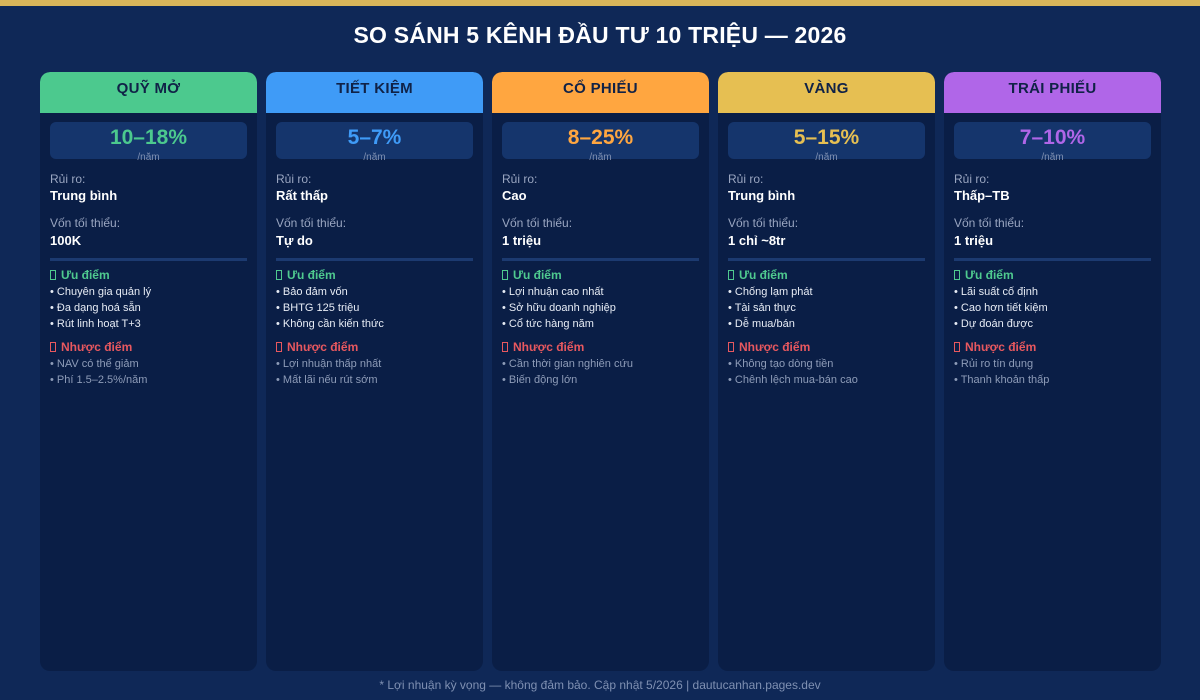 This screenshot has width=1200, height=700. What do you see at coordinates (559, 308) in the screenshot?
I see `list-item: • Sở hữu doanh nghiệp` at bounding box center [559, 308].